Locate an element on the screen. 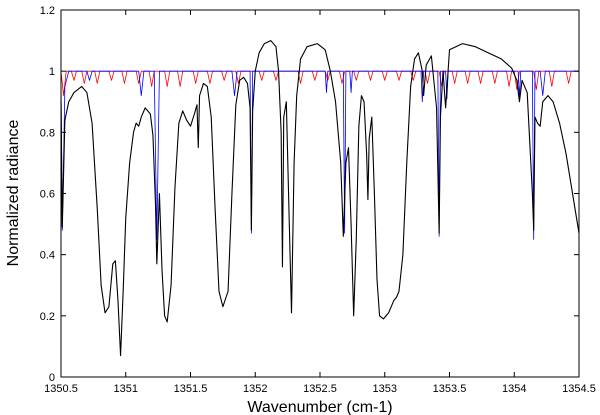 The height and width of the screenshot is (415, 600). x-tick-label: 1352 is located at coordinates (255, 389).